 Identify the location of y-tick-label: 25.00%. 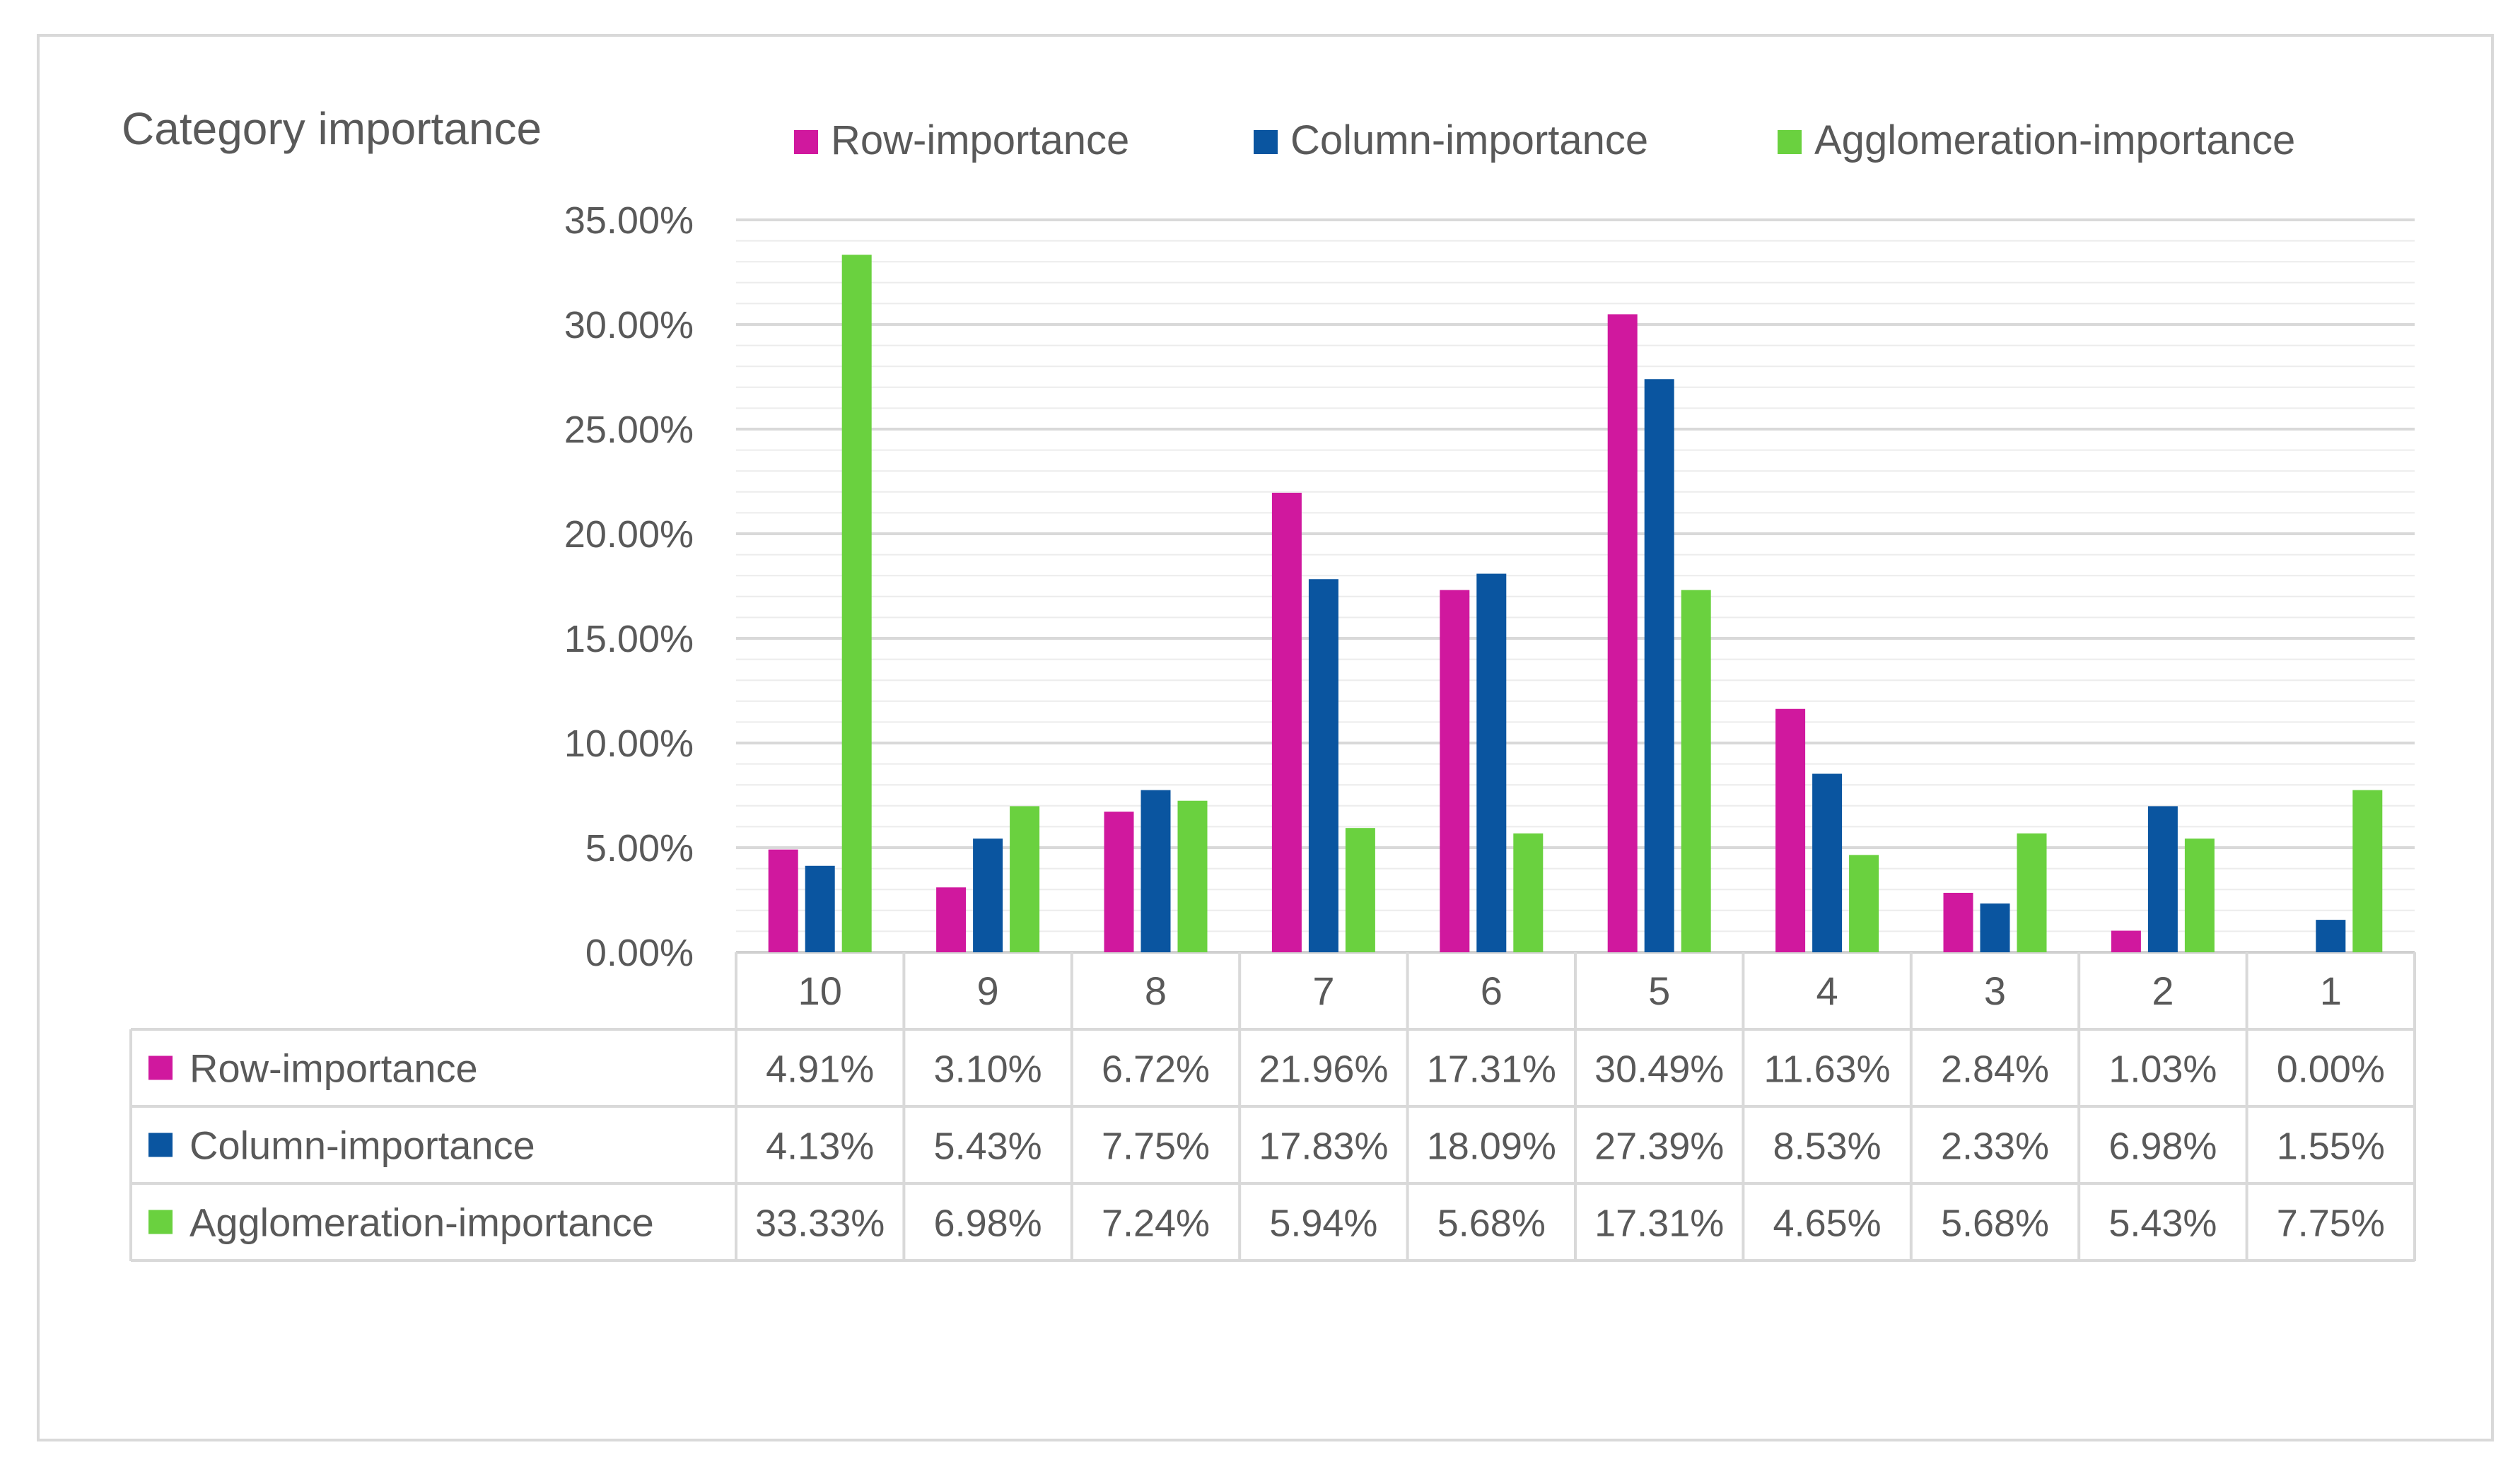
(629, 430).